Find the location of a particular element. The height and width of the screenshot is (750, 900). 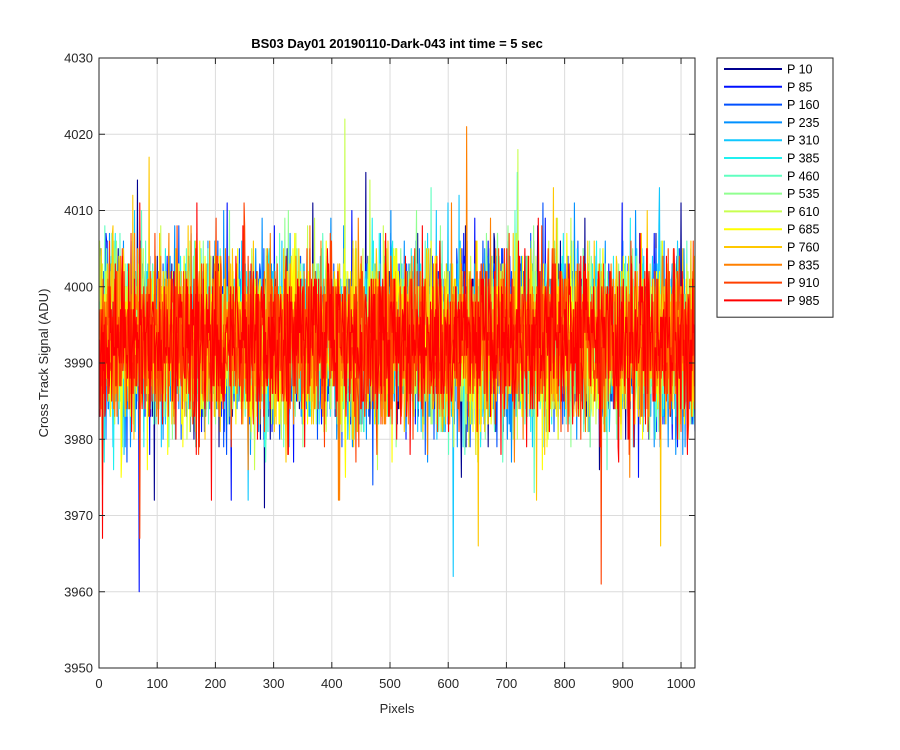

x-tick-label: 0 is located at coordinates (98, 683).